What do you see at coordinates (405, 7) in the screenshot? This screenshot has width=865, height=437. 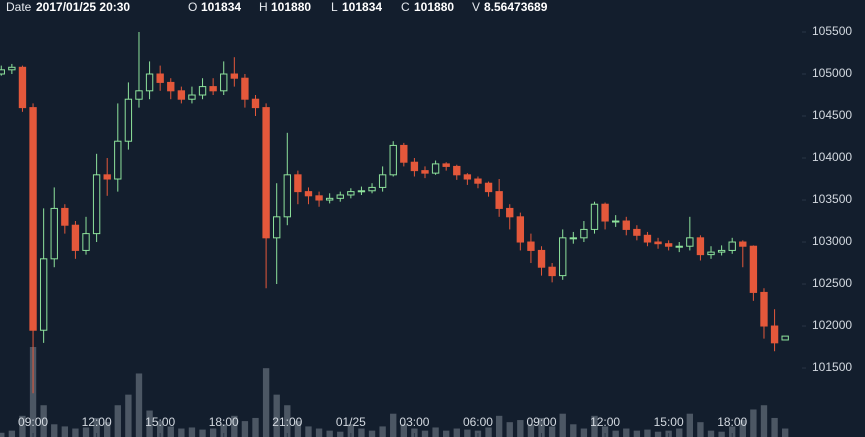 I see `close-label: C` at bounding box center [405, 7].